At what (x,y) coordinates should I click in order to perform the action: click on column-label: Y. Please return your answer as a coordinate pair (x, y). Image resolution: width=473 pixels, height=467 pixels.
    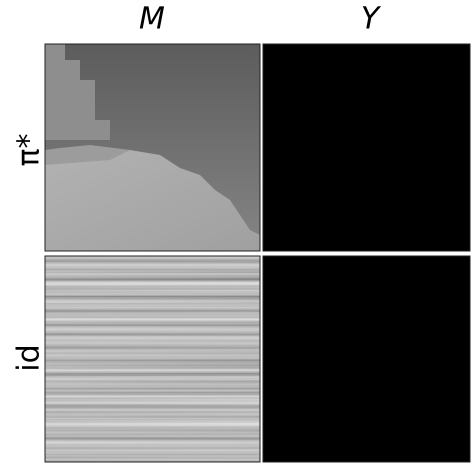
    Looking at the image, I should click on (371, 19).